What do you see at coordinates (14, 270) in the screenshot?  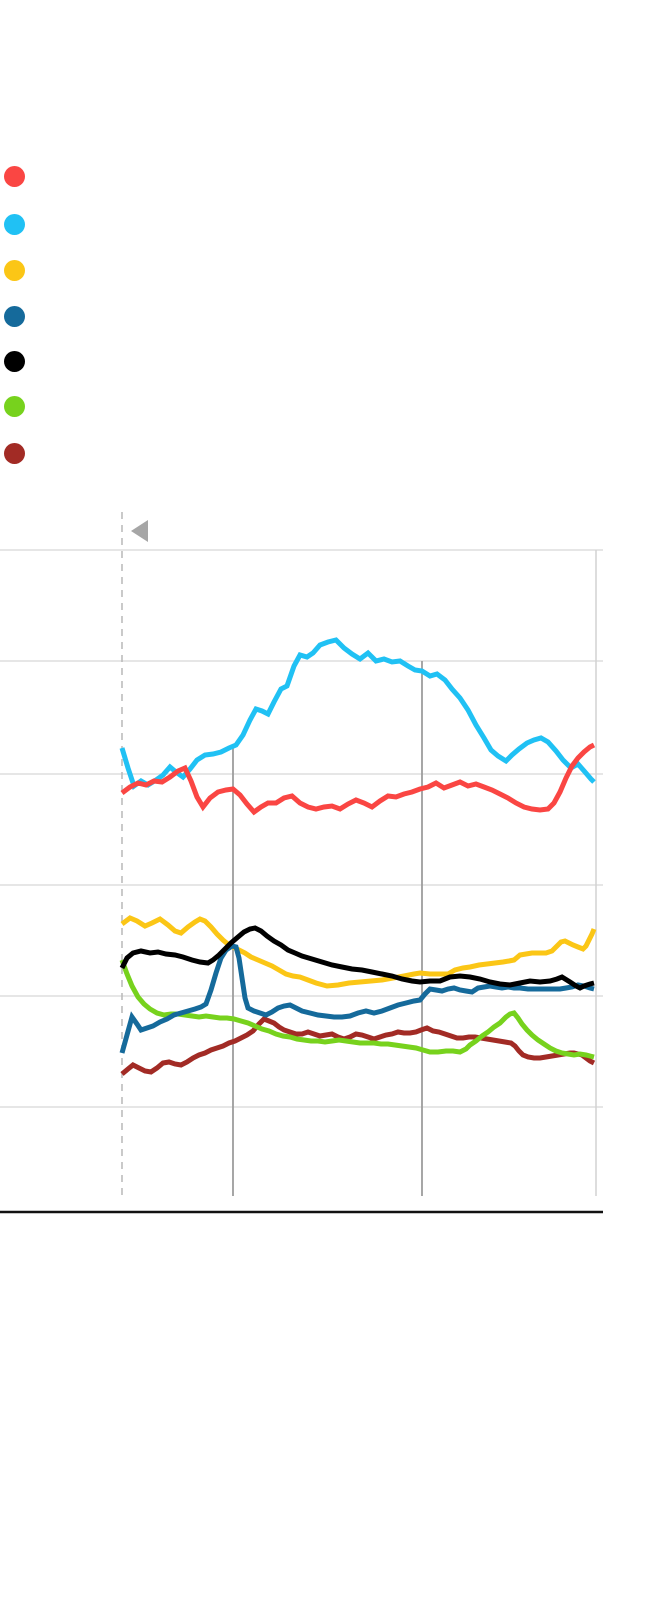 I see `legend-swatch-yellow` at bounding box center [14, 270].